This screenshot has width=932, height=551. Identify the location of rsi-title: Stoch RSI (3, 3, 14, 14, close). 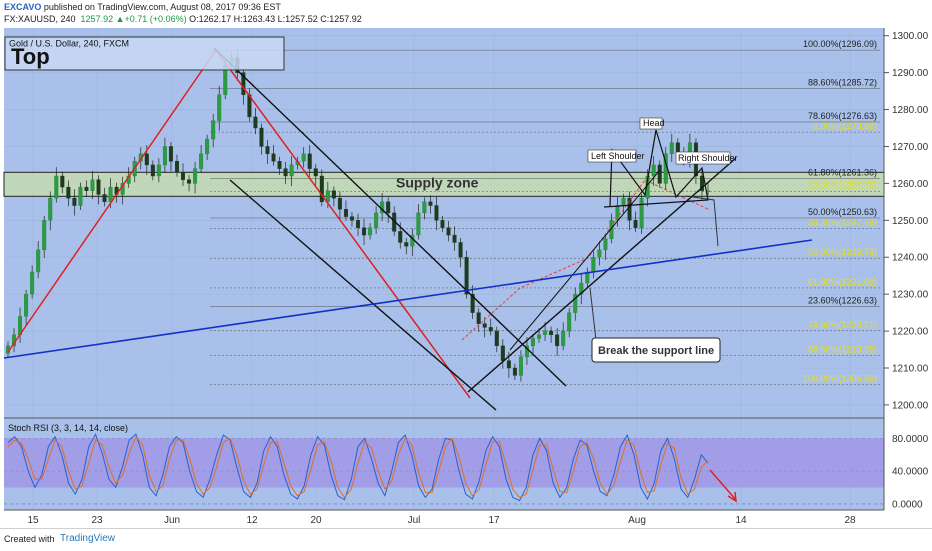
(68, 428).